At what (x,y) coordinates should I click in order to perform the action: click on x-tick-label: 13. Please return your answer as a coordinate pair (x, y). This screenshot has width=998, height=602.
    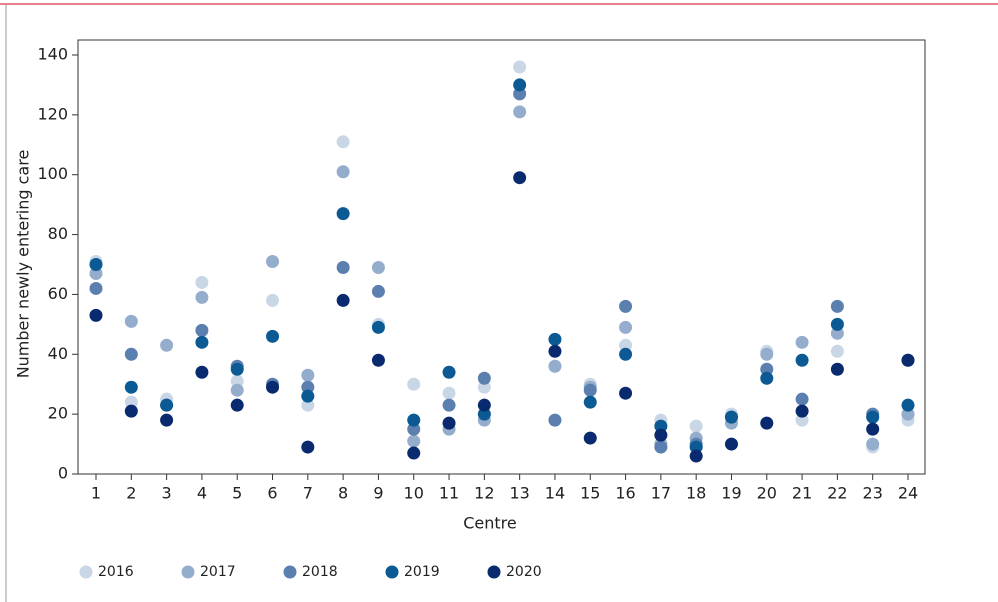
    Looking at the image, I should click on (519, 493).